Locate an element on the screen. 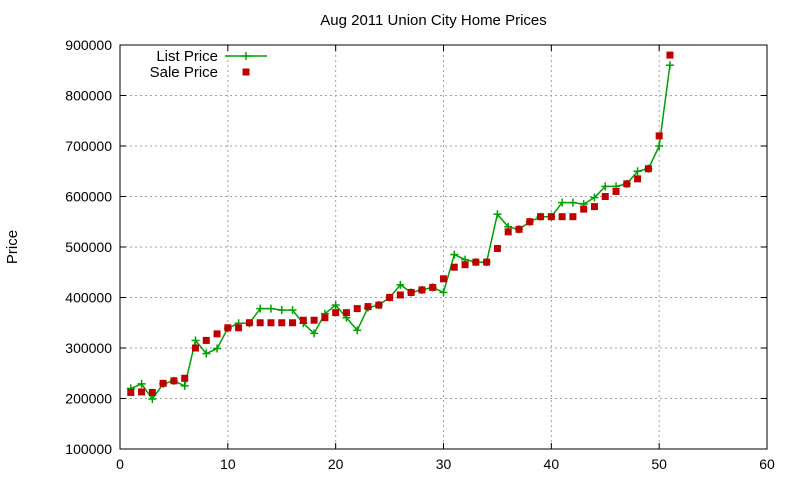 This screenshot has width=800, height=480. legend-label: List Price is located at coordinates (187, 56).